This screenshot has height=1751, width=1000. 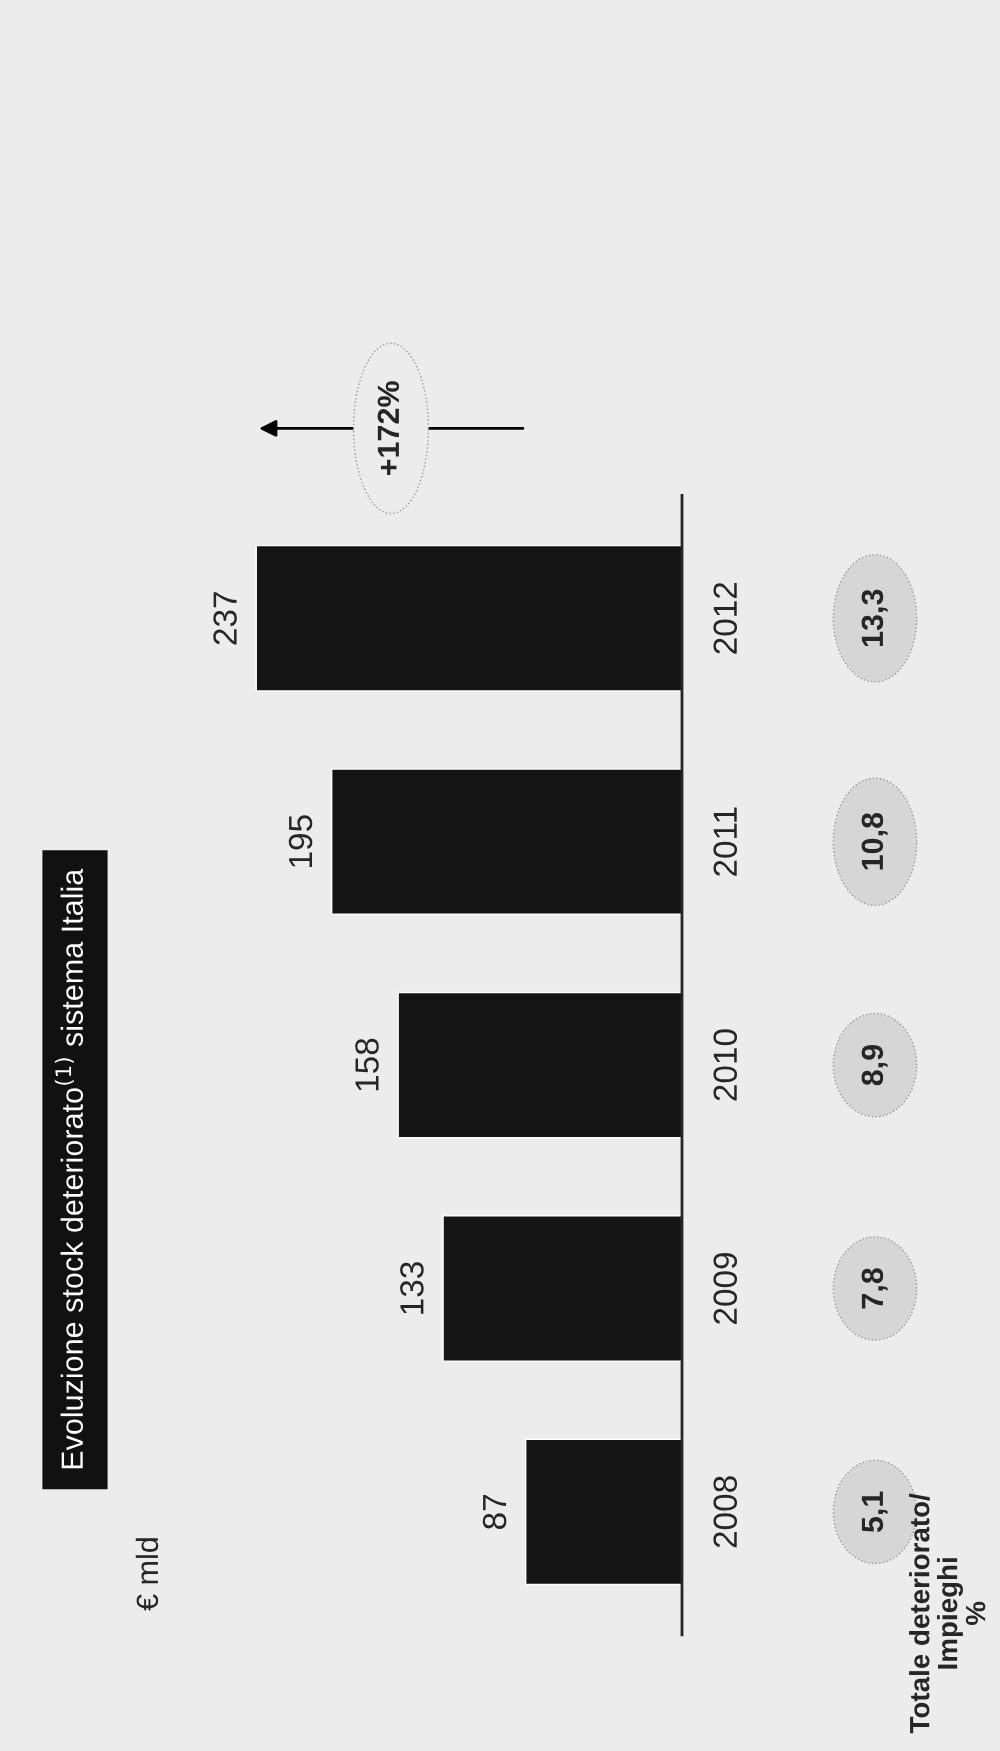 I want to click on text: +172%, so click(x=388, y=428).